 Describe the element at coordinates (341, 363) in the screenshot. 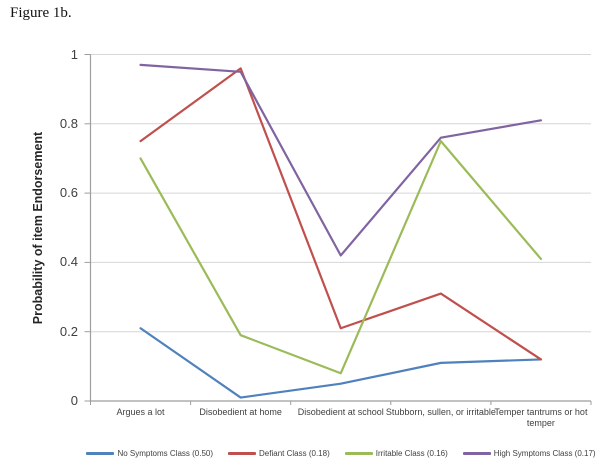

I see `series-line-no-symptoms-class` at that location.